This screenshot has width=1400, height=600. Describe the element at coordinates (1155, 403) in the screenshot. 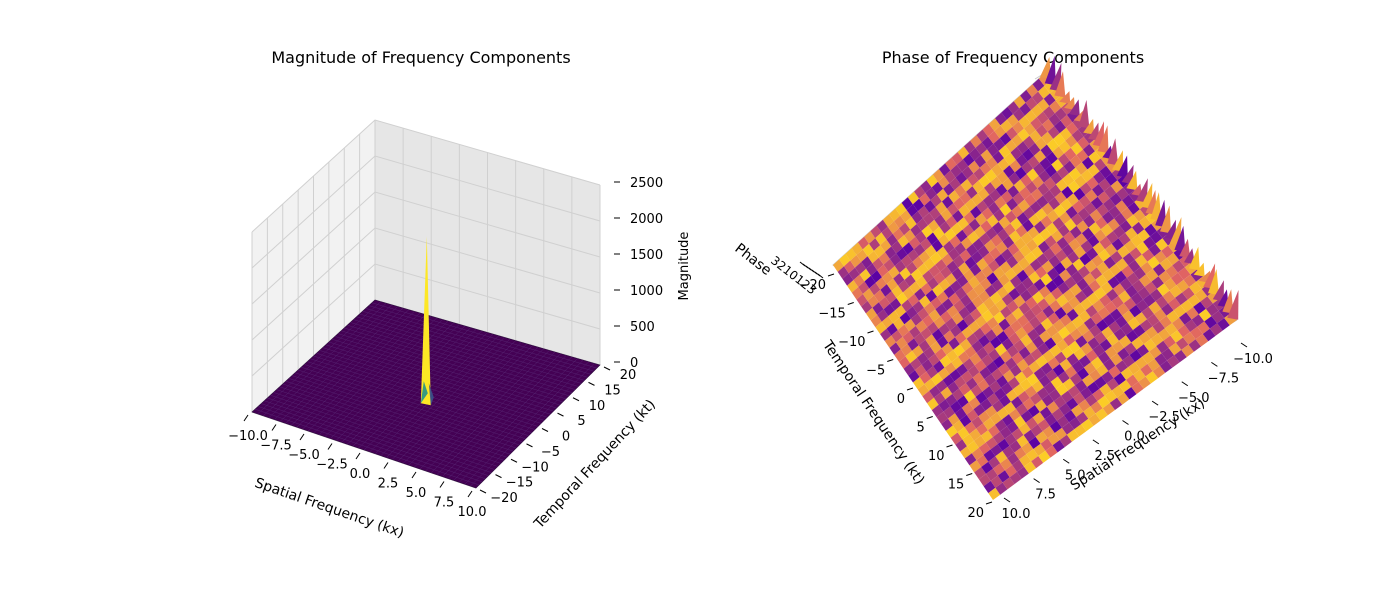

I see `x-tick` at that location.